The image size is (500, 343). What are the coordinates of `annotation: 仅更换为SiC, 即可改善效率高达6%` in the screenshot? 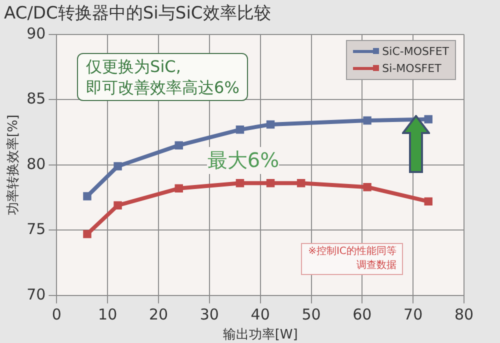 It's located at (162, 76).